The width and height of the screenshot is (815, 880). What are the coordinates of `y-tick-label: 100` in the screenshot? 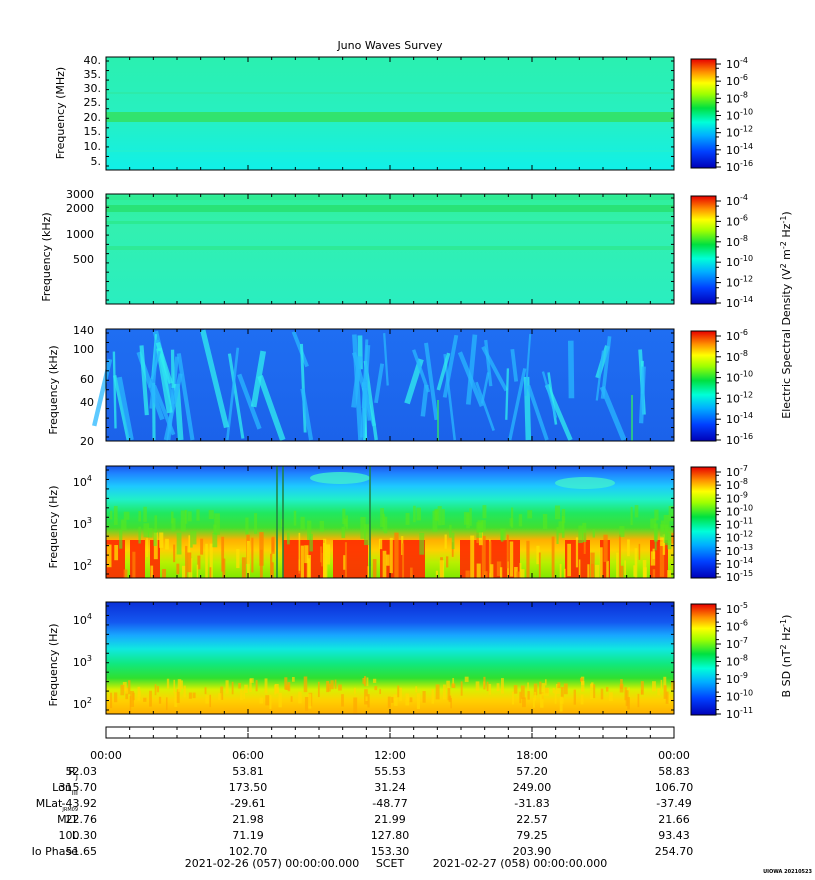 It's located at (83, 349).